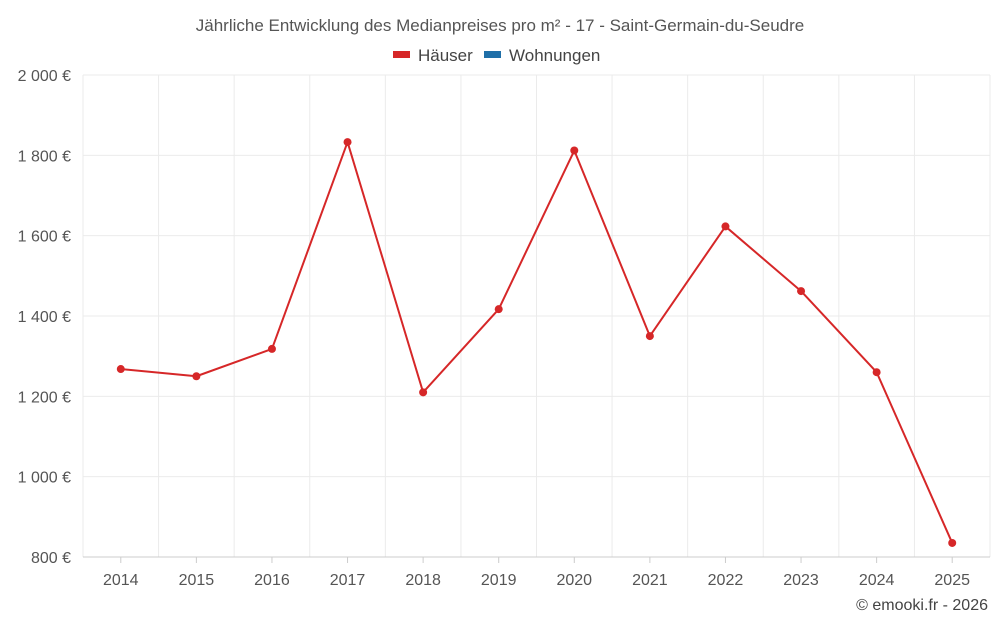 The image size is (1000, 625). I want to click on legend-label-haeuser: Häuser, so click(445, 55).